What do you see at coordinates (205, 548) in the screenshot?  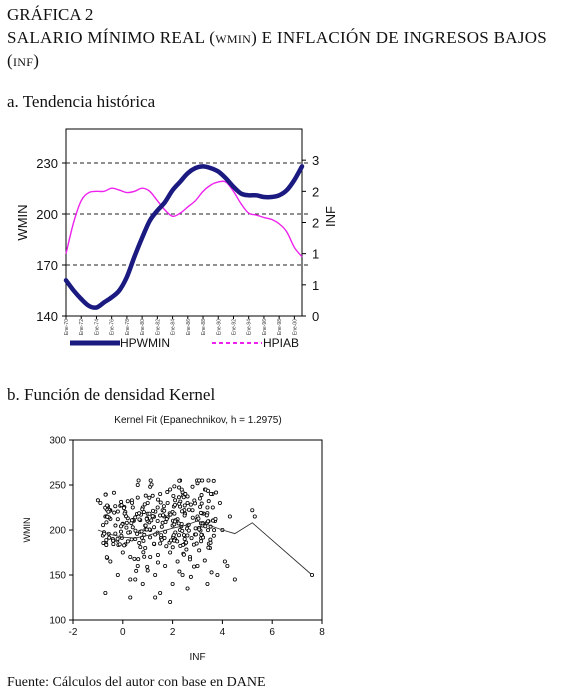 I see `kernel-fit-line` at bounding box center [205, 548].